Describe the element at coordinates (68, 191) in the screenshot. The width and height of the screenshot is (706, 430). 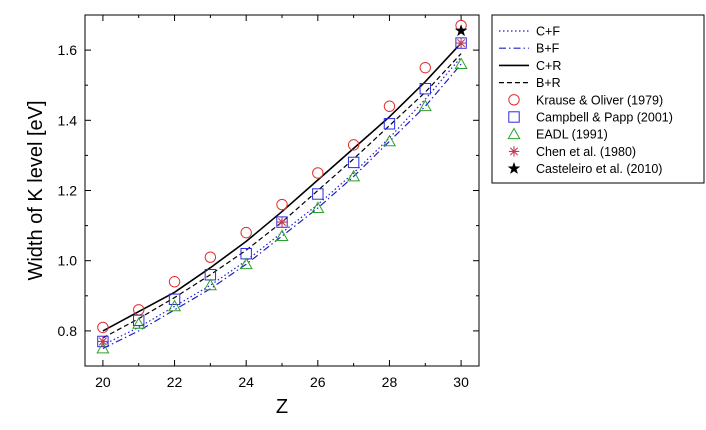
I see `y-tick-label: 1.2` at that location.